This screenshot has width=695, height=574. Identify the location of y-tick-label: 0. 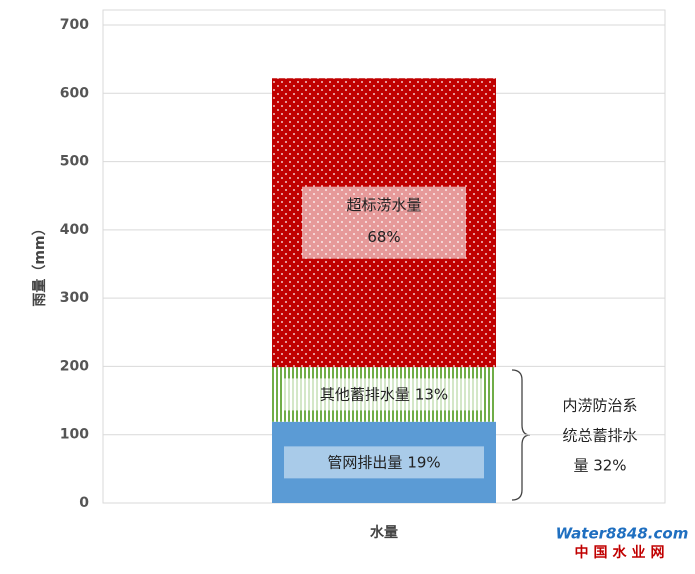
(84, 503).